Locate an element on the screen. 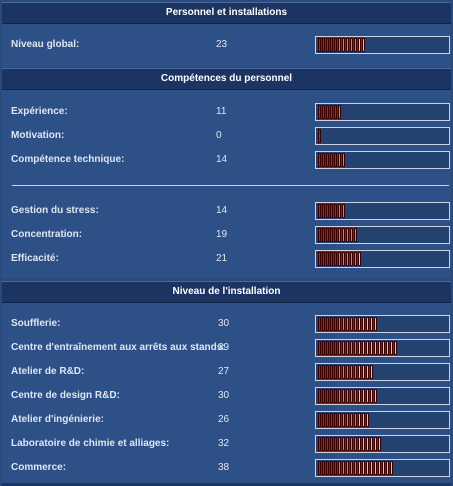 Image resolution: width=453 pixels, height=486 pixels. stat-label: Commerce: is located at coordinates (39, 467).